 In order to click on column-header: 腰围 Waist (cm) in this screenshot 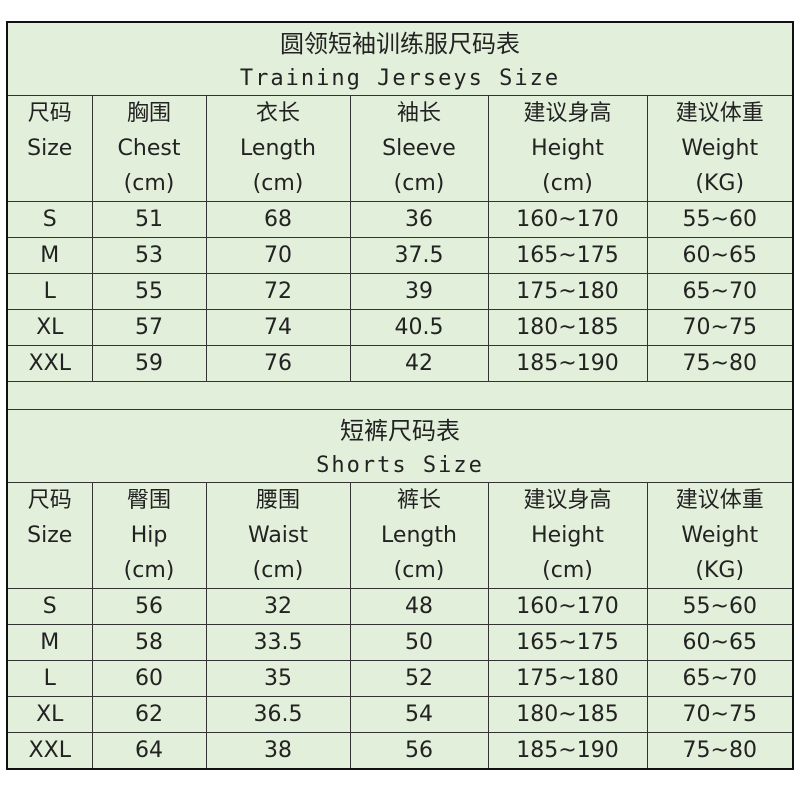, I will do `click(278, 535)`.